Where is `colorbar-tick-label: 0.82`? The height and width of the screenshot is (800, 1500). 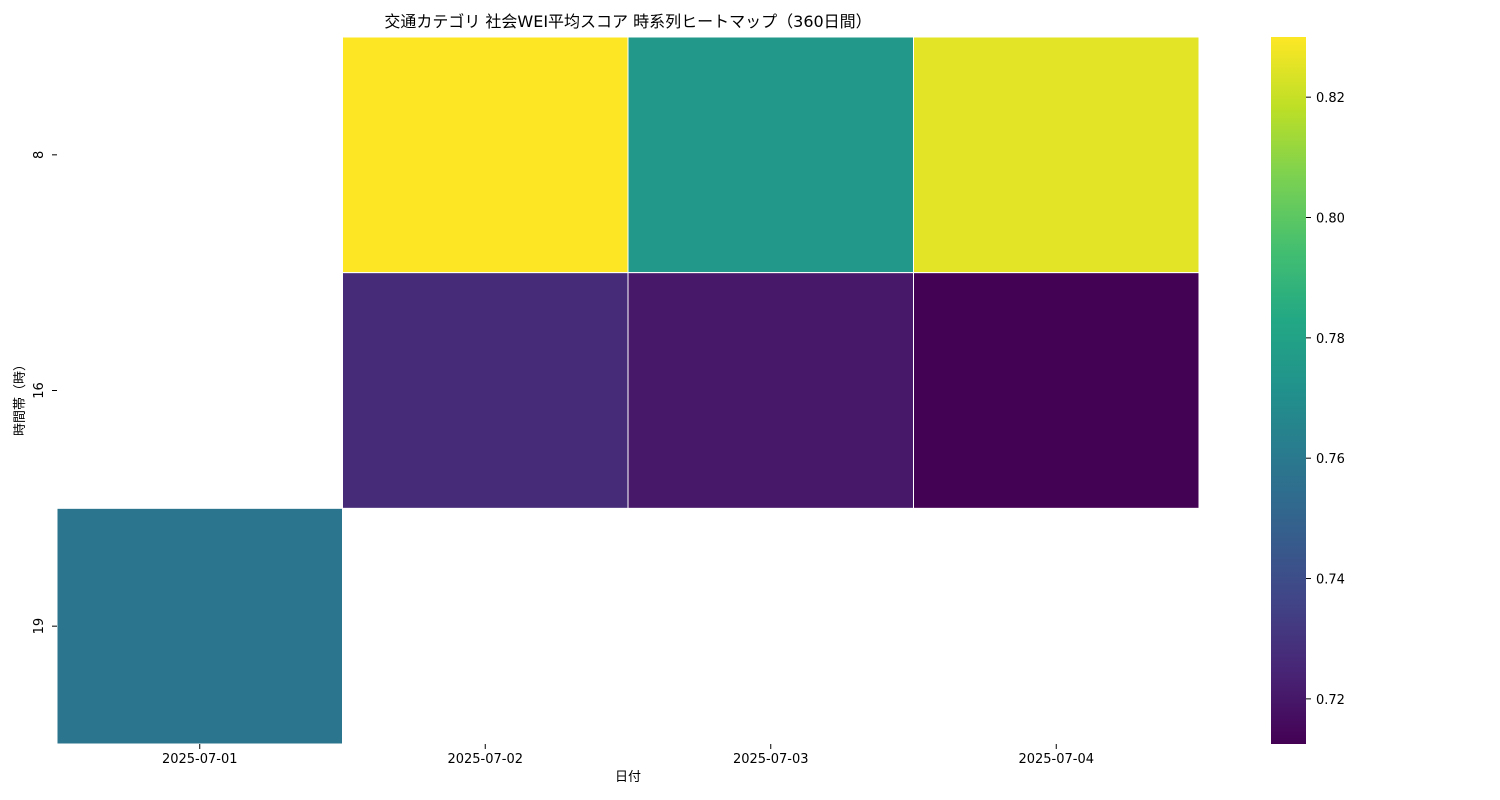
colorbar-tick-label: 0.82 is located at coordinates (1330, 98).